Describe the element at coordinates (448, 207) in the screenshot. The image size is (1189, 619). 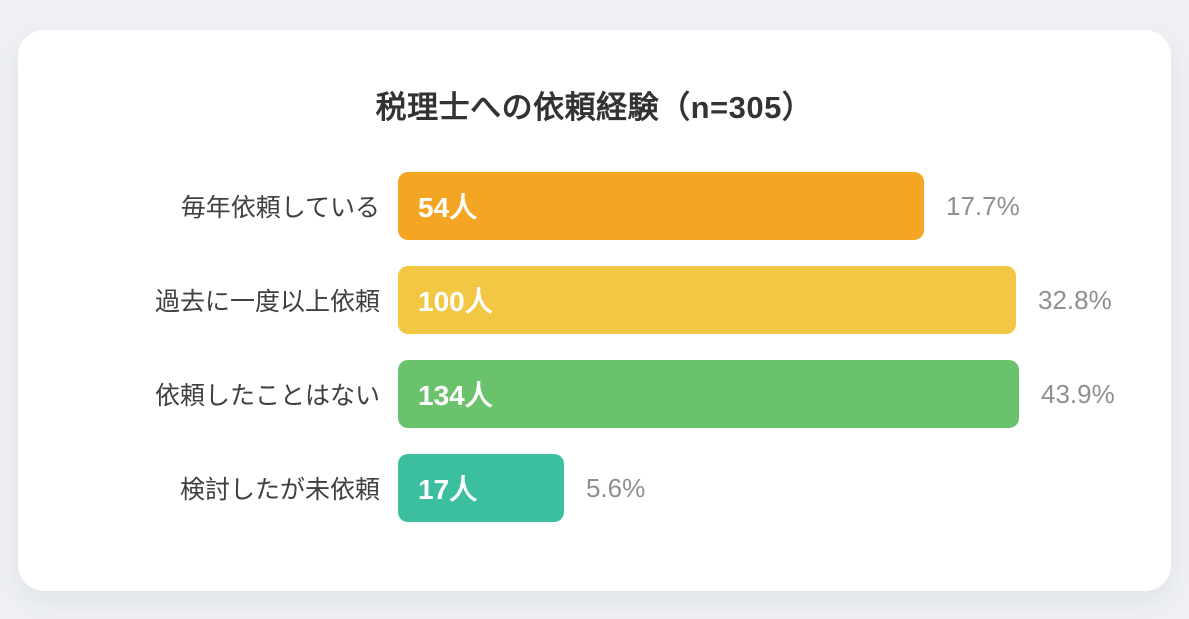
I see `bar-count-label: 54人` at that location.